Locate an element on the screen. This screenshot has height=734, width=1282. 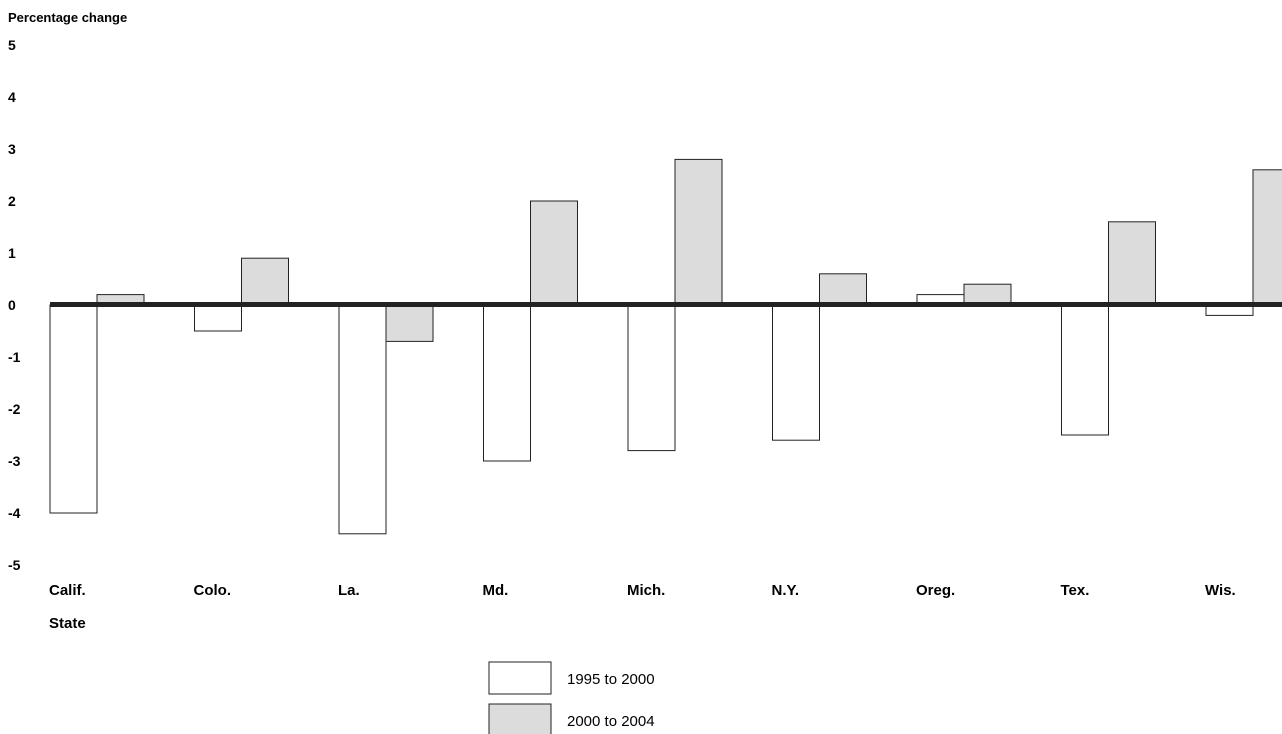
y-tick-label: 1 is located at coordinates (12, 253).